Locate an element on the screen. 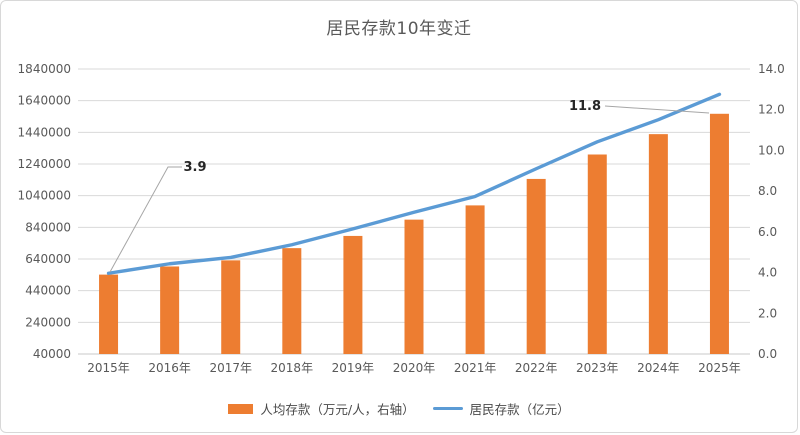 This screenshot has width=800, height=435. legend-swatch-line is located at coordinates (447, 408).